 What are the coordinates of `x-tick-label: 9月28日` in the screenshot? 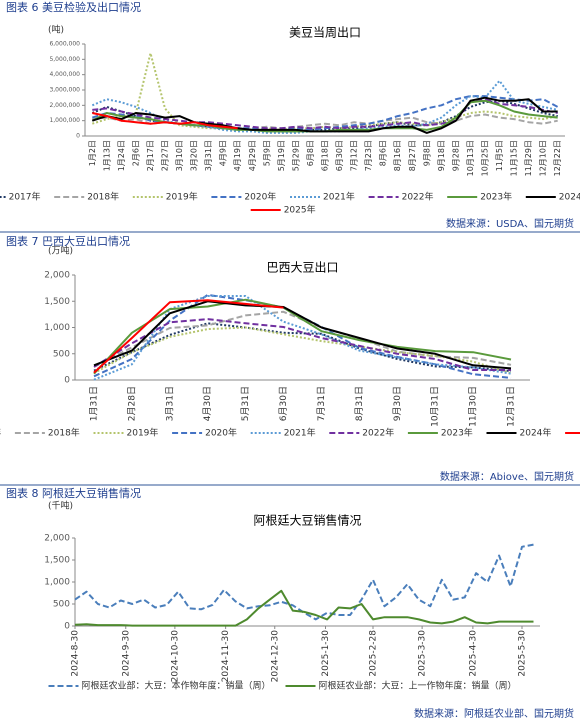 It's located at (455, 155).